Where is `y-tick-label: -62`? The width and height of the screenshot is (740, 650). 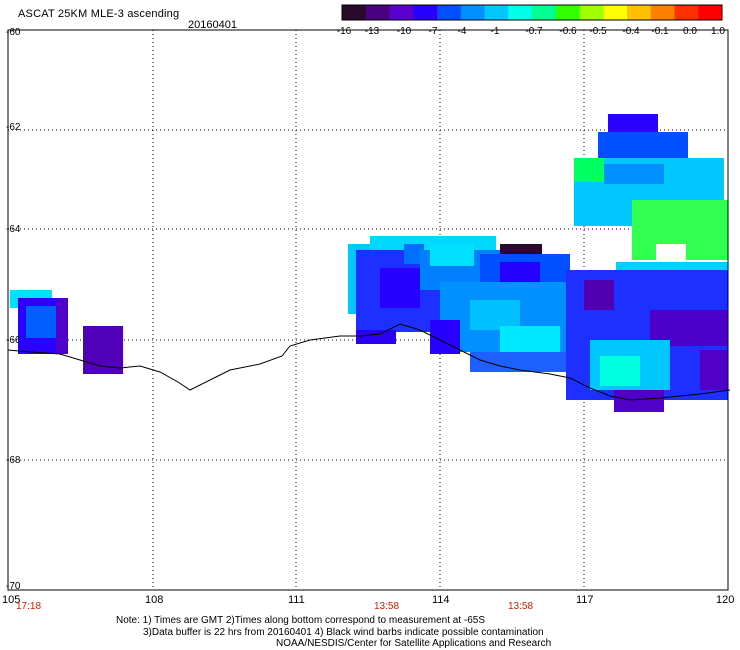
y-tick-label: -62 is located at coordinates (13, 127).